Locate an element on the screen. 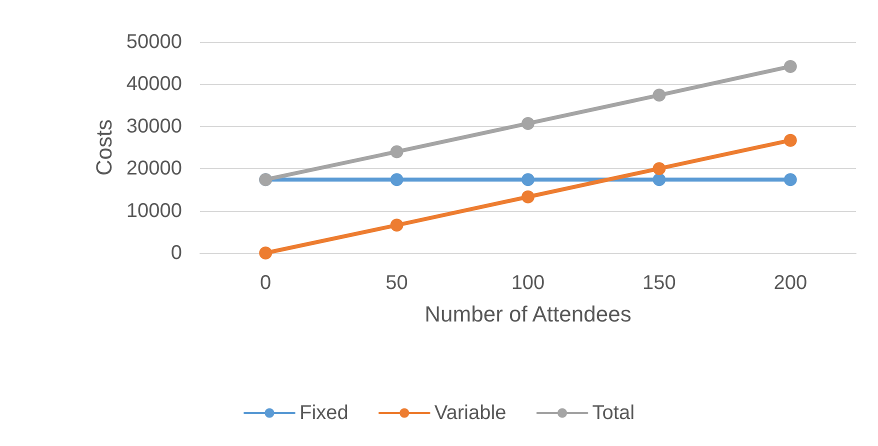  y-tick-label: 10000 is located at coordinates (154, 211).